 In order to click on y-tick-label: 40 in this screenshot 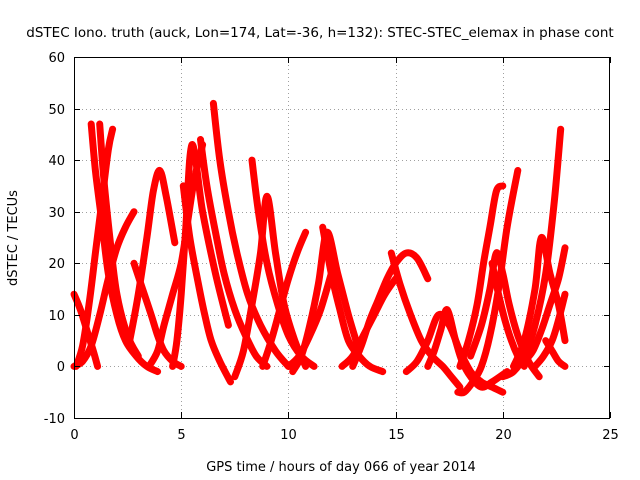, I will do `click(56, 161)`.